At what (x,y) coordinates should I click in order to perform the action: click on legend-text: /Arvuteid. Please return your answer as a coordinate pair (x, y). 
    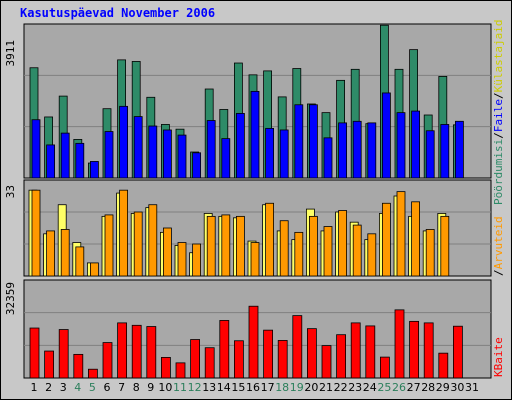
    Looking at the image, I should click on (498, 246).